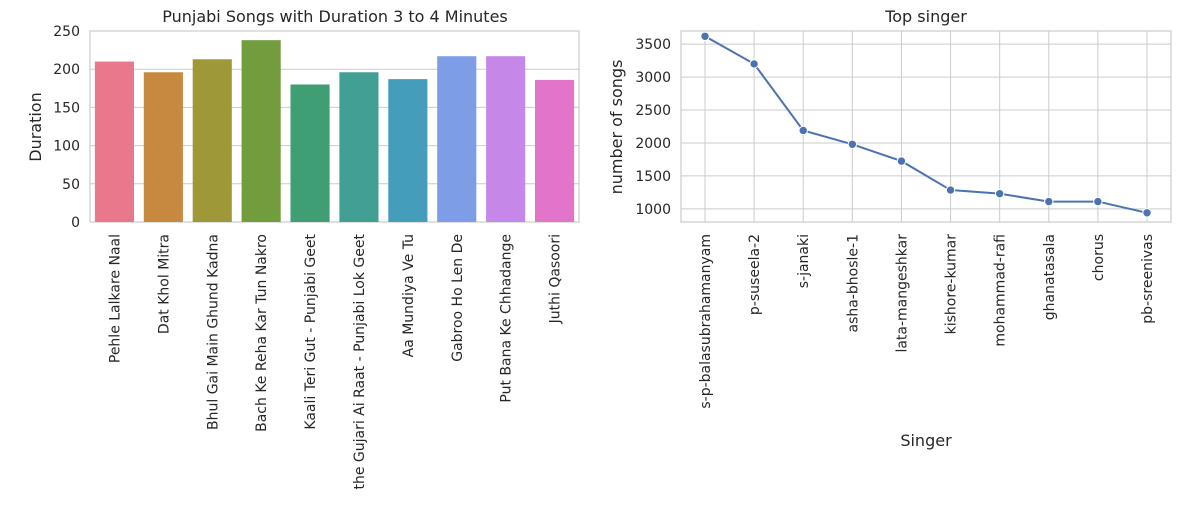 This screenshot has height=516, width=1177. Describe the element at coordinates (507, 318) in the screenshot. I see `bar-chart-x-tick-label: Put Bana Ke Chhadange` at that location.